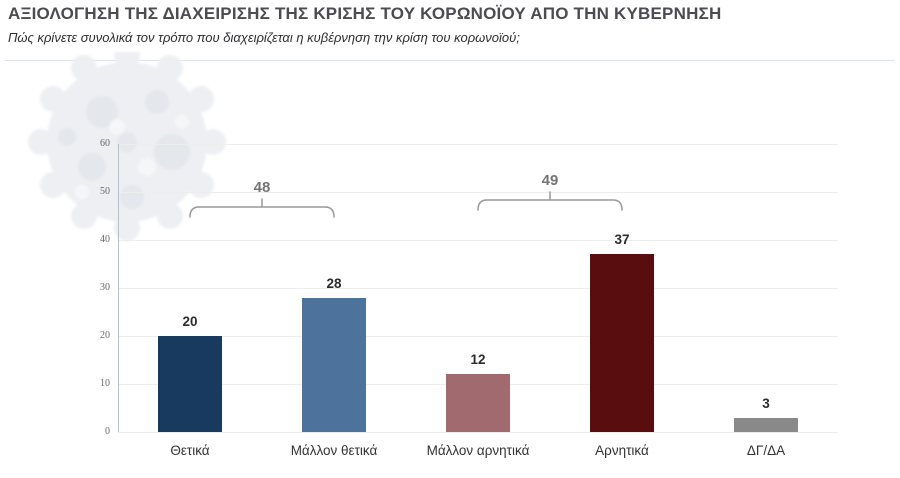 Image resolution: width=900 pixels, height=478 pixels. What do you see at coordinates (334, 283) in the screenshot?
I see `bar-value-label: 28` at bounding box center [334, 283].